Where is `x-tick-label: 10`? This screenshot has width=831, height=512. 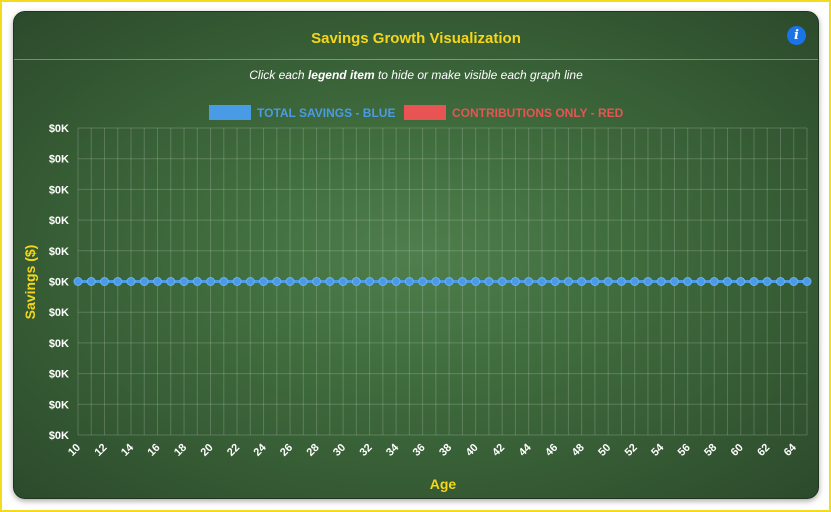
x-tick-label: 10 is located at coordinates (74, 450).